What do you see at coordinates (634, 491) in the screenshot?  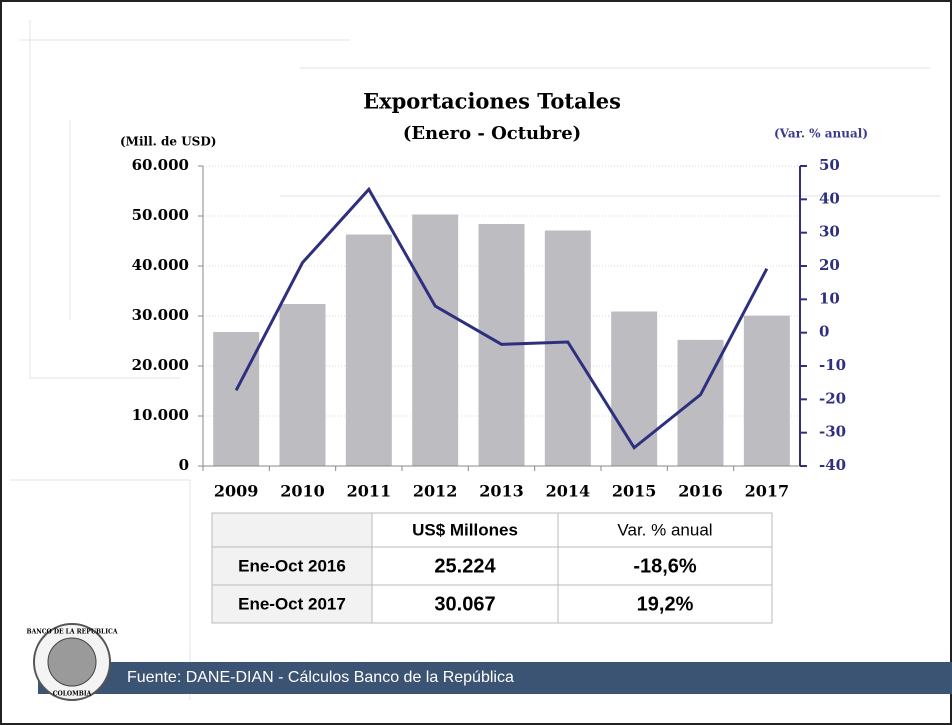 I see `x-tick-label: 2015` at bounding box center [634, 491].